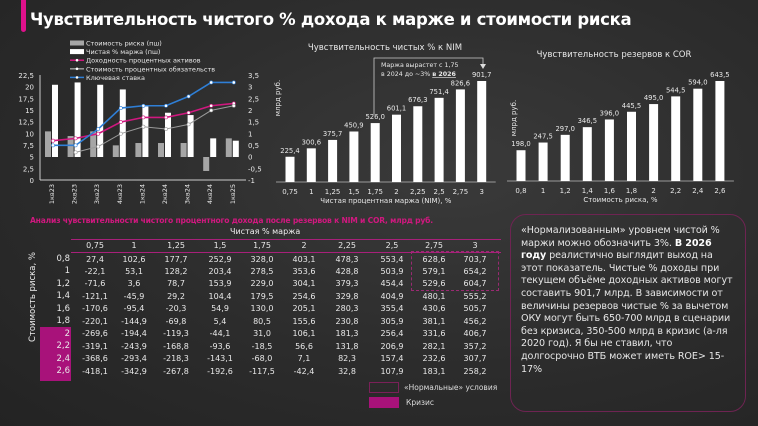  What do you see at coordinates (304, 296) in the screenshot?
I see `table-cell: 254,6` at bounding box center [304, 296].